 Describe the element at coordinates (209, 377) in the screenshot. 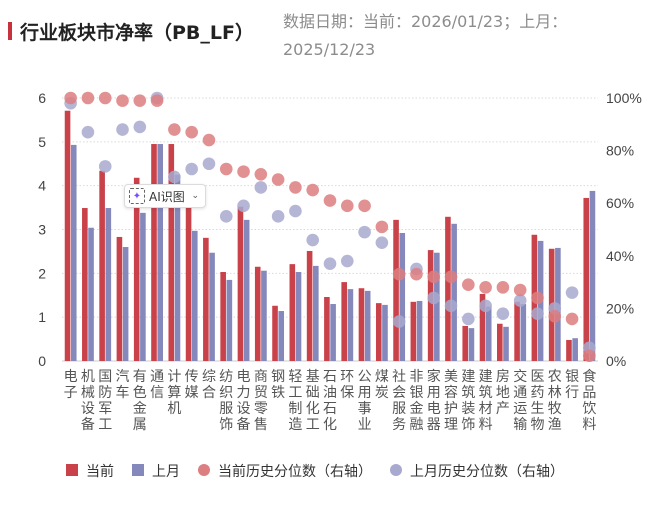

I see `category-char: 综` at that location.